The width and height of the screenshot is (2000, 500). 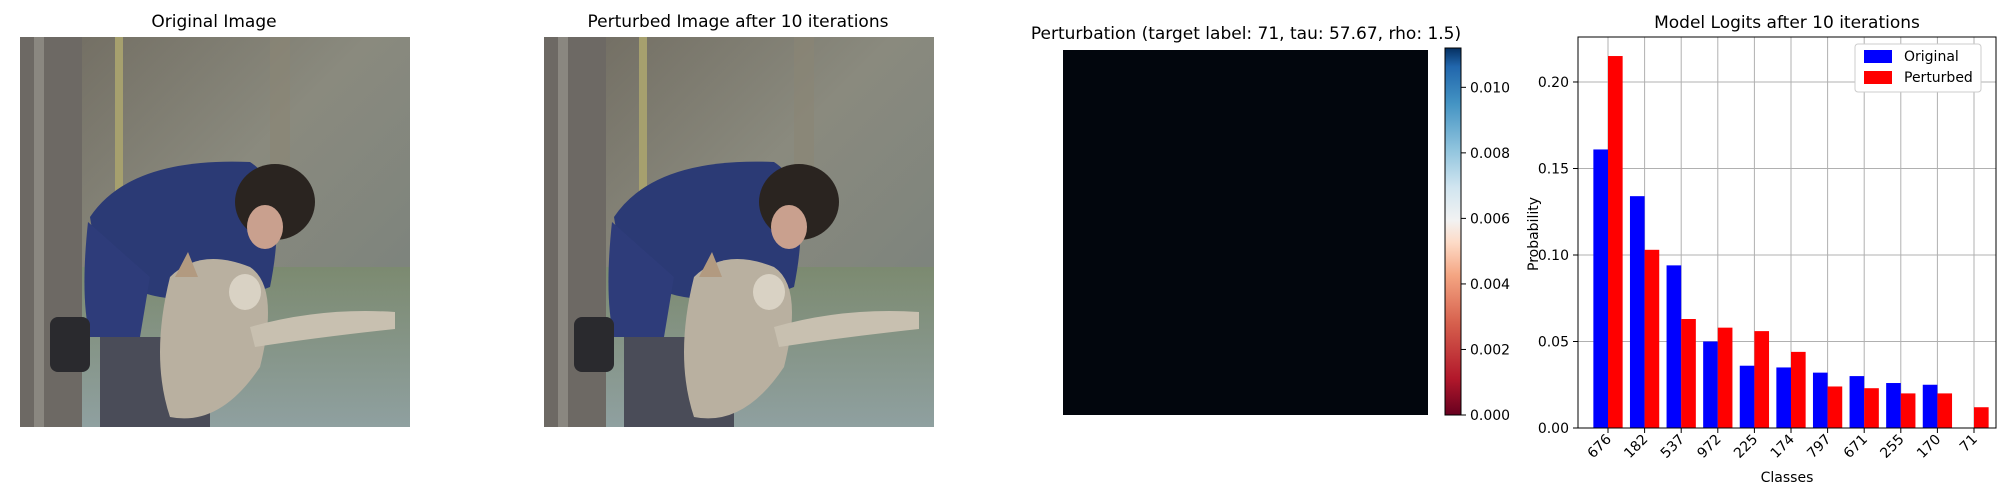 What do you see at coordinates (1245, 232) in the screenshot?
I see `perturbation-heatmap` at bounding box center [1245, 232].